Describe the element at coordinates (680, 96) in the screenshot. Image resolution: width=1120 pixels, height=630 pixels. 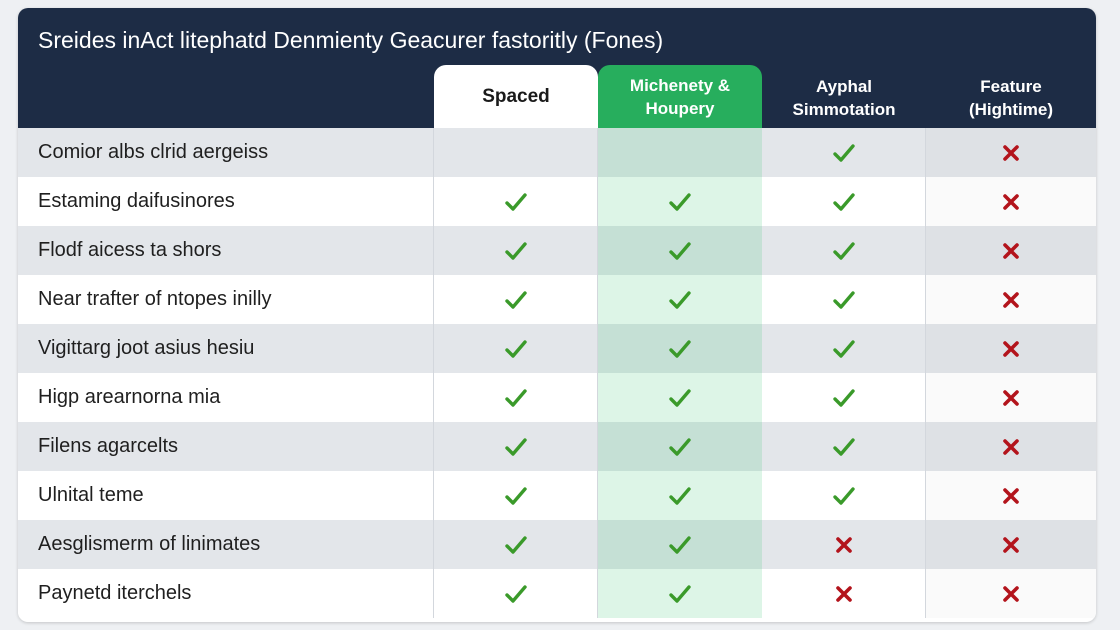
I see `column-header-michenety: Michenety & Houpery` at that location.